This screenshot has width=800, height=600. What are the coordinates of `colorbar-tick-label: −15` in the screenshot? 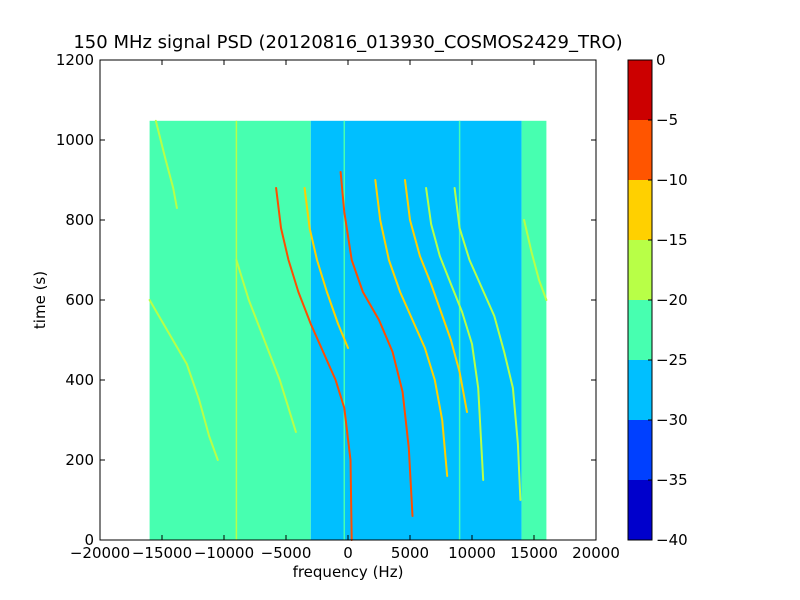 It's located at (672, 240).